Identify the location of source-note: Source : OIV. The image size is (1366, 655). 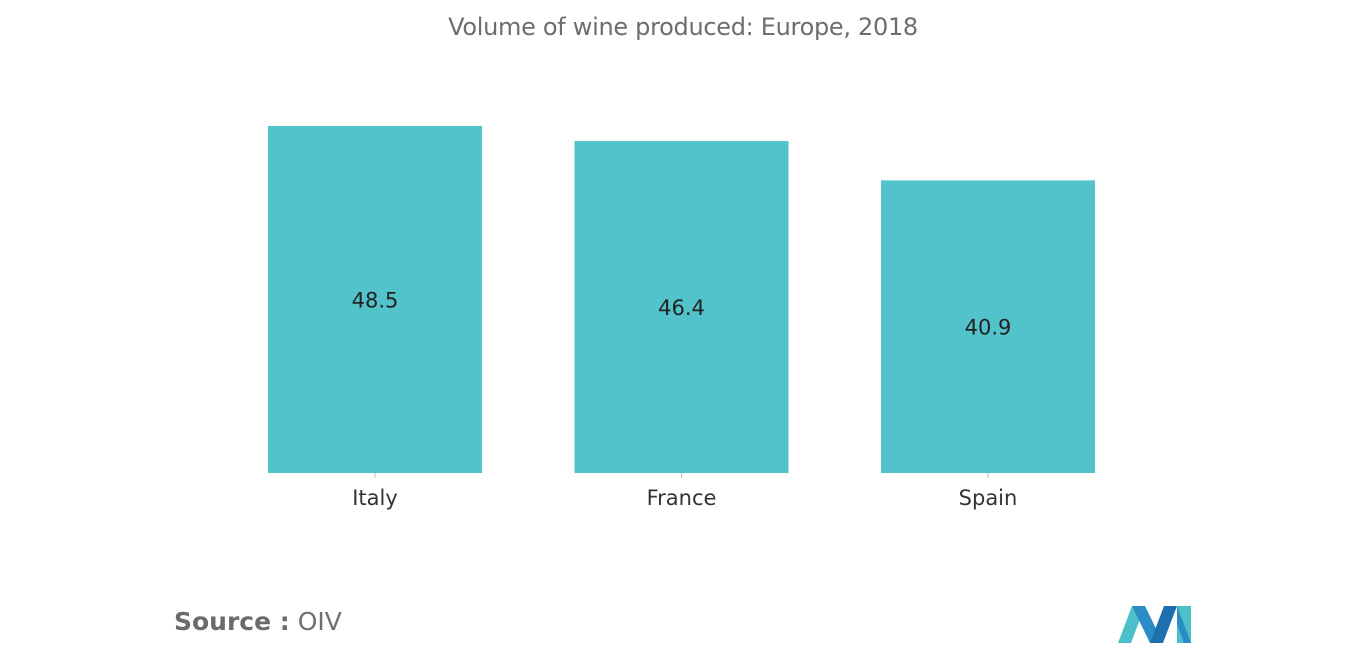
(258, 622).